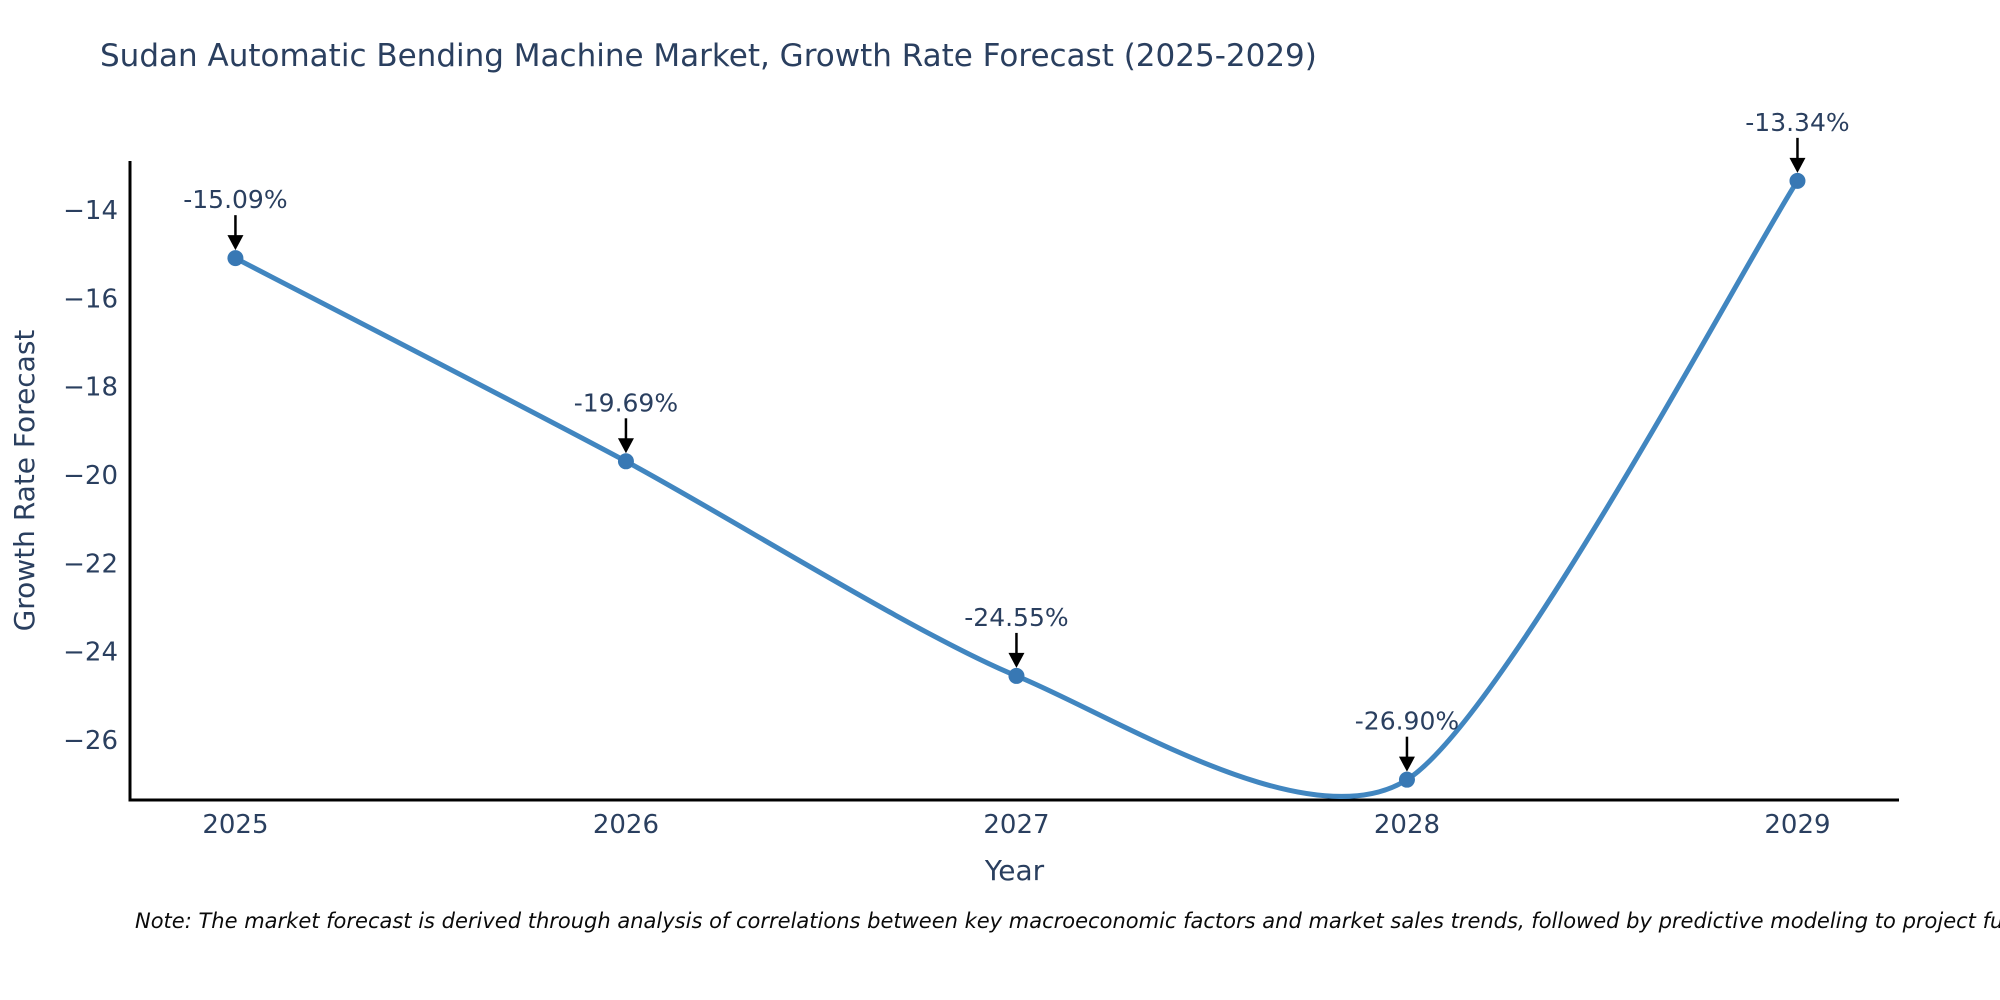 The width and height of the screenshot is (2000, 1000). What do you see at coordinates (24, 481) in the screenshot?
I see `y-axis-title: Growth Rate Forecast` at bounding box center [24, 481].